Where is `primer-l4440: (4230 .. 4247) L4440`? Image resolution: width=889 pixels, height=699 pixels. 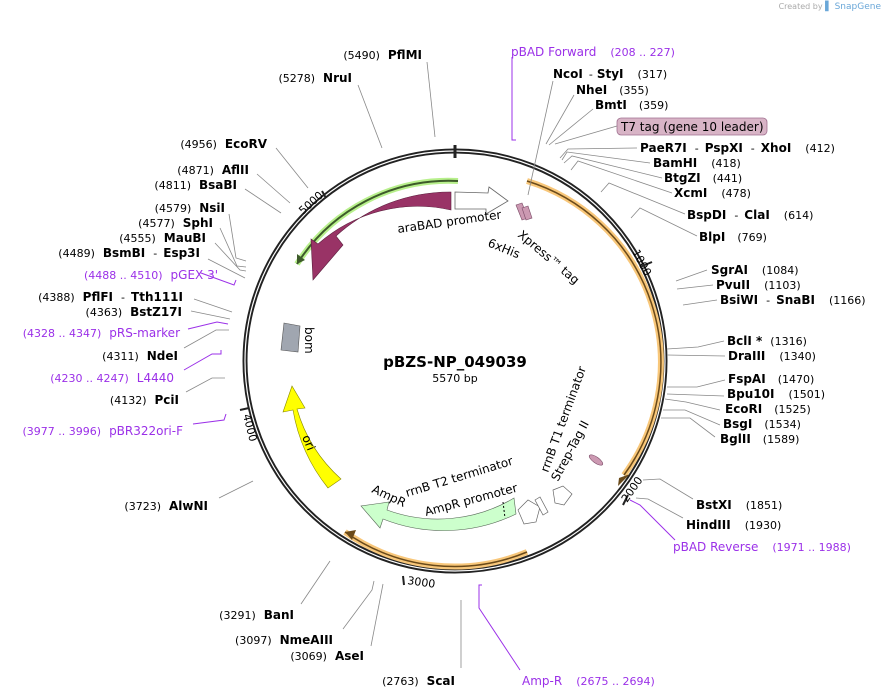
primer-l4440: (4230 .. 4247) L4440 is located at coordinates (112, 378).